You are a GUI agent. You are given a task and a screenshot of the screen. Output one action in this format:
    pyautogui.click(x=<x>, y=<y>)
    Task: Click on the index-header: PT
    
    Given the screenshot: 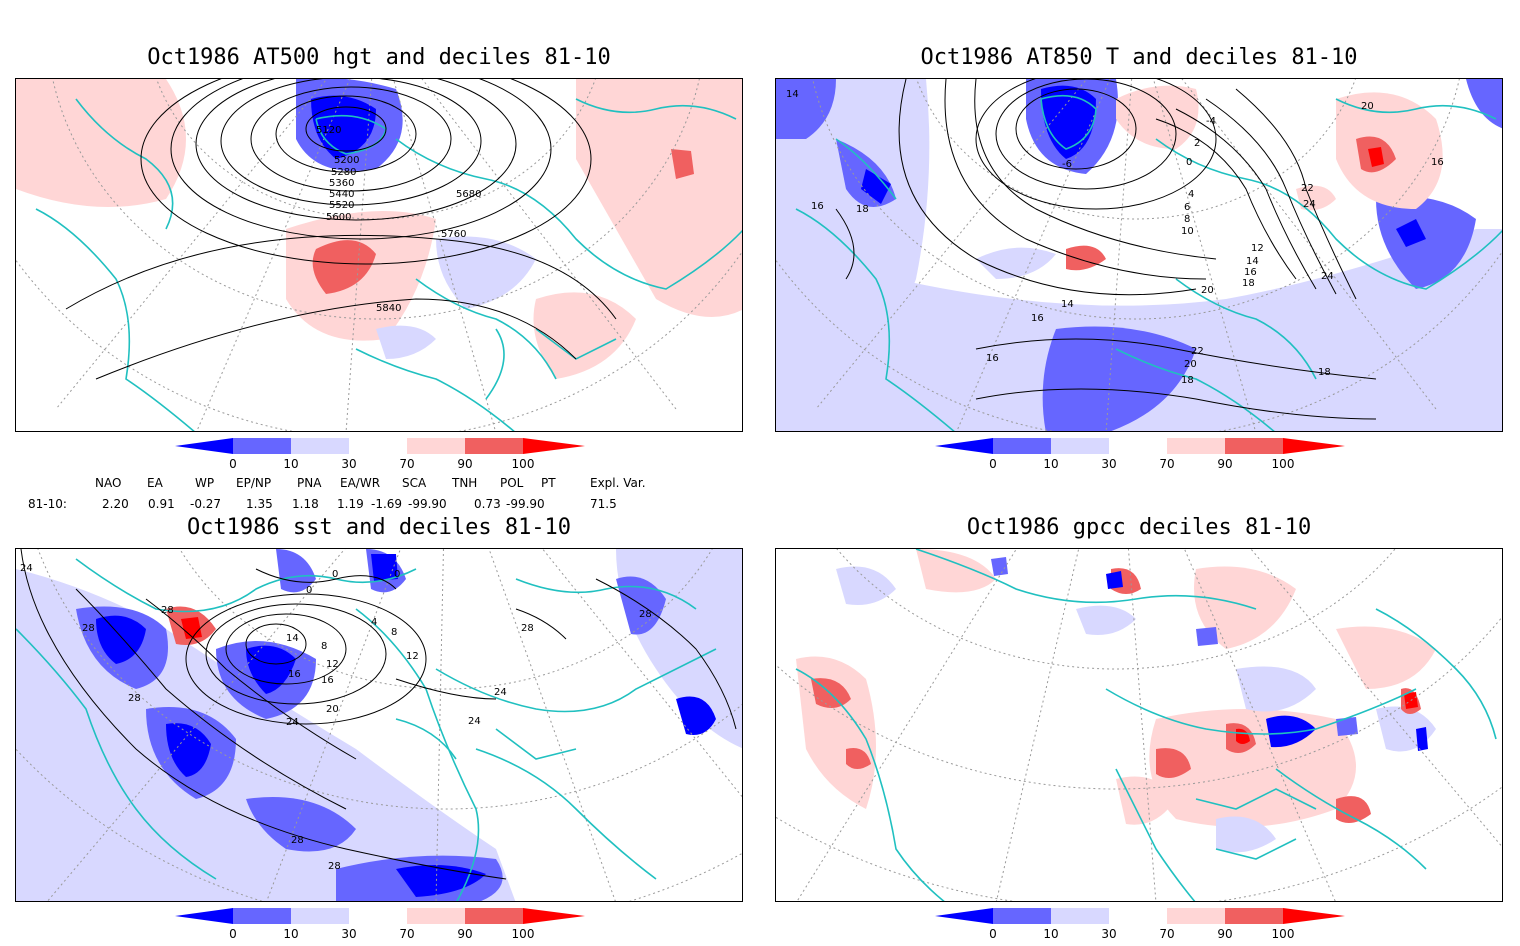 What is the action you would take?
    pyautogui.click(x=548, y=483)
    